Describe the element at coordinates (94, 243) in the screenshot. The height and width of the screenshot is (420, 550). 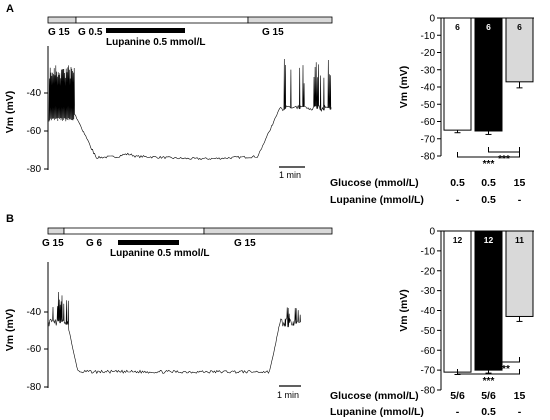
I see `condition-label-2: G 6` at that location.